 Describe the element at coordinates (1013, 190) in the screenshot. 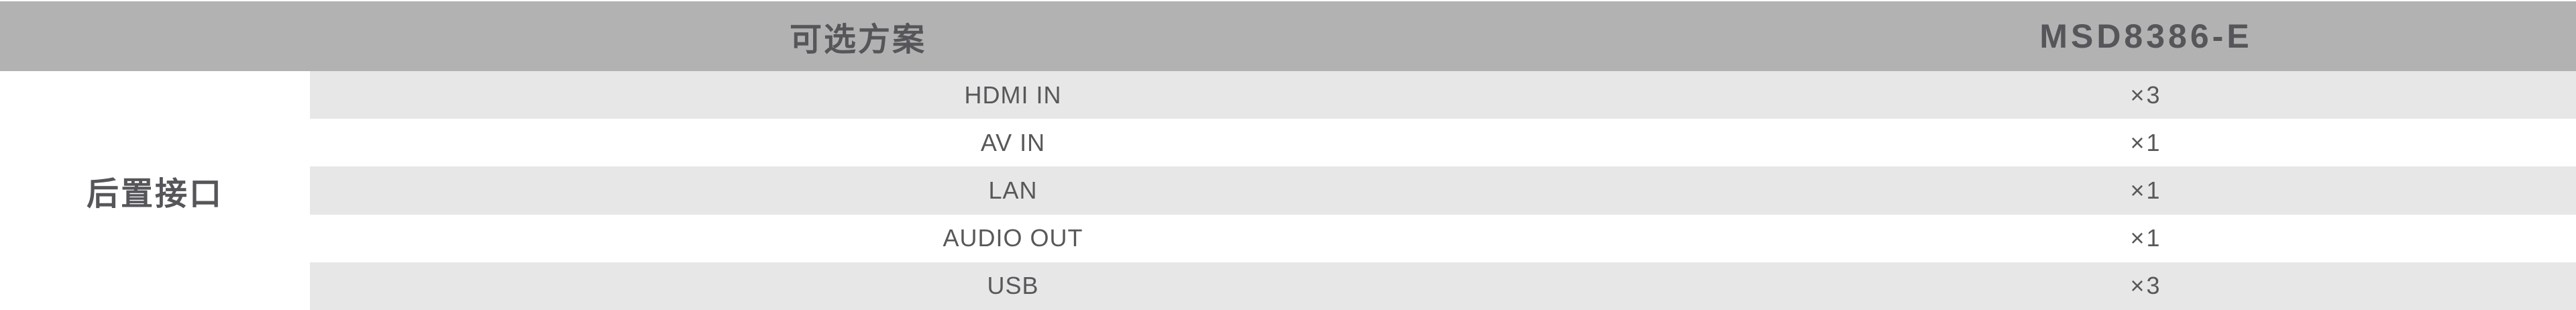

I see `port-name: LAN` at that location.